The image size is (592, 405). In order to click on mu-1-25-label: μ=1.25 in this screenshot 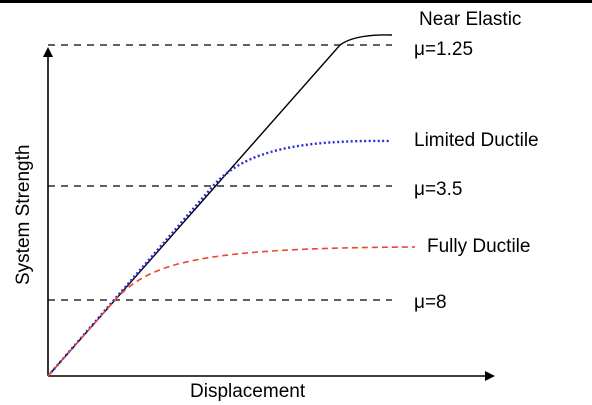, I will do `click(443, 49)`.